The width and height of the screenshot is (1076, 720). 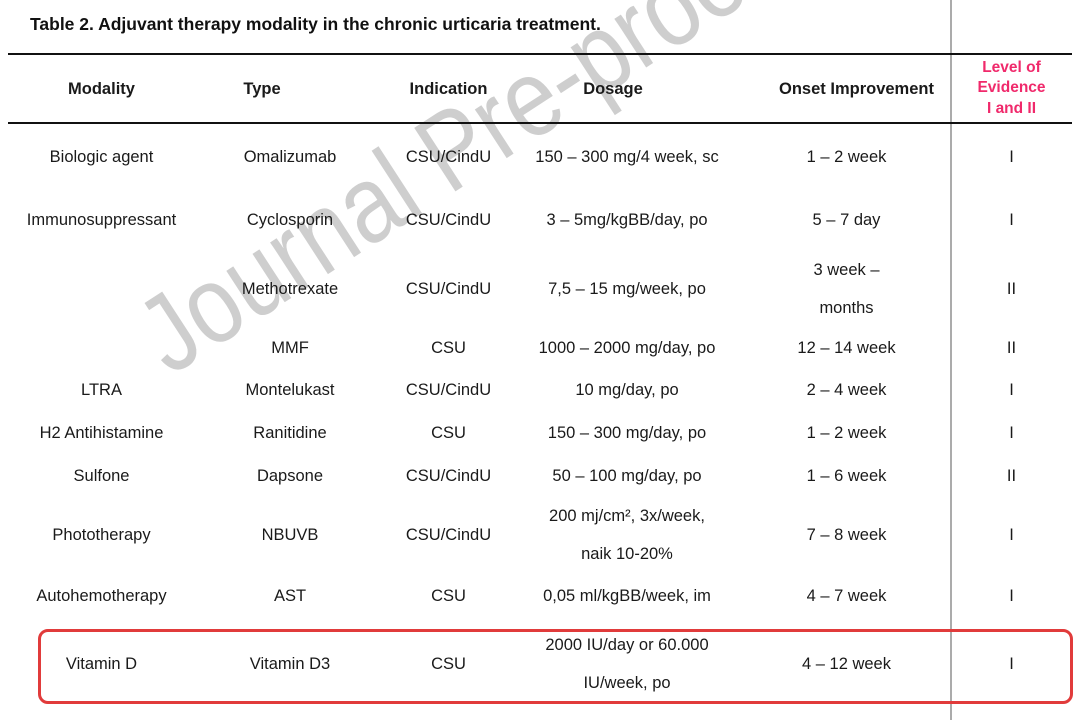 I want to click on dosage-line: 7,5 – 15 mg/week, po, so click(x=627, y=289).